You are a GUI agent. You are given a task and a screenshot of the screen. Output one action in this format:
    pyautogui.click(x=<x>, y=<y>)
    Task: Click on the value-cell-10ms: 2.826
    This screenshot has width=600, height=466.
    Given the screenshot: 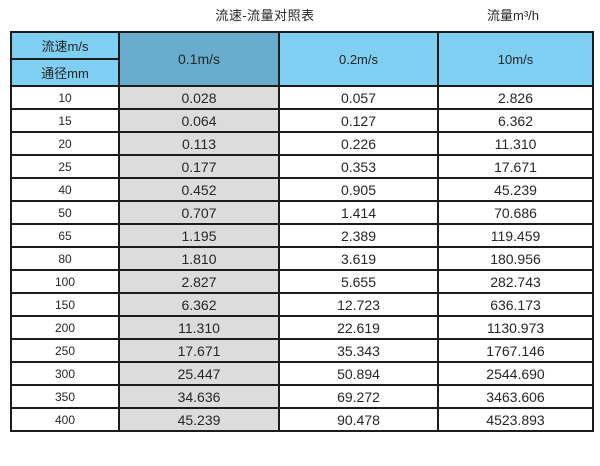 What is the action you would take?
    pyautogui.click(x=515, y=97)
    